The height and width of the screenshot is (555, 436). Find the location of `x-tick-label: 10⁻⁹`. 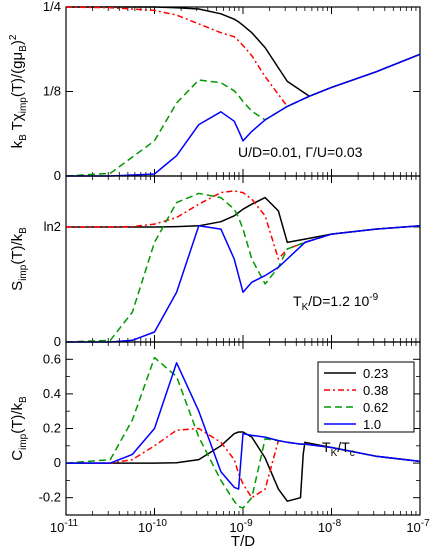

x-tick-label: 10⁻⁹ is located at coordinates (241, 526).